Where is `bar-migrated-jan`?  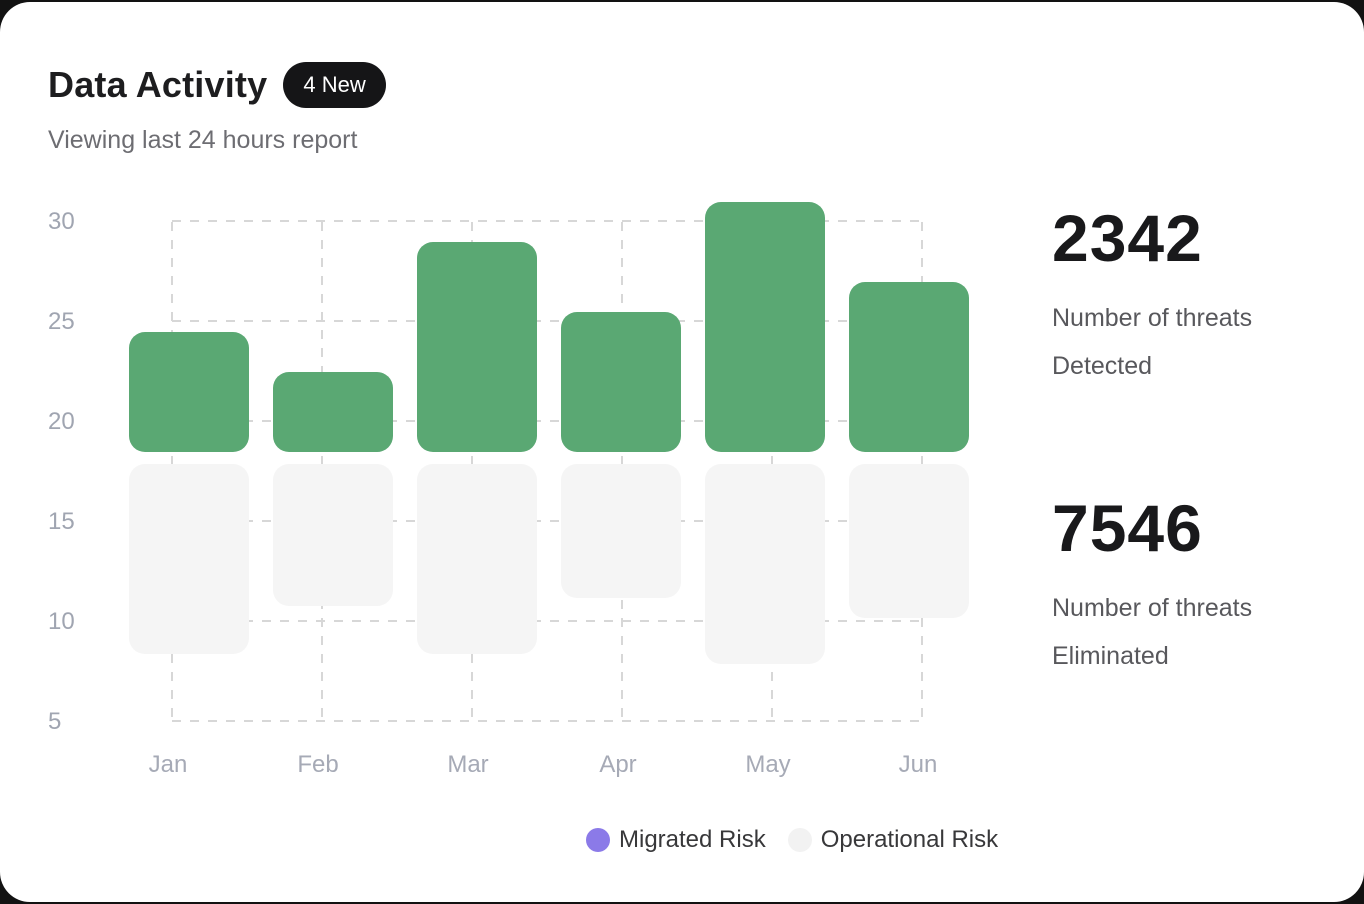 bar-migrated-jan is located at coordinates (189, 392).